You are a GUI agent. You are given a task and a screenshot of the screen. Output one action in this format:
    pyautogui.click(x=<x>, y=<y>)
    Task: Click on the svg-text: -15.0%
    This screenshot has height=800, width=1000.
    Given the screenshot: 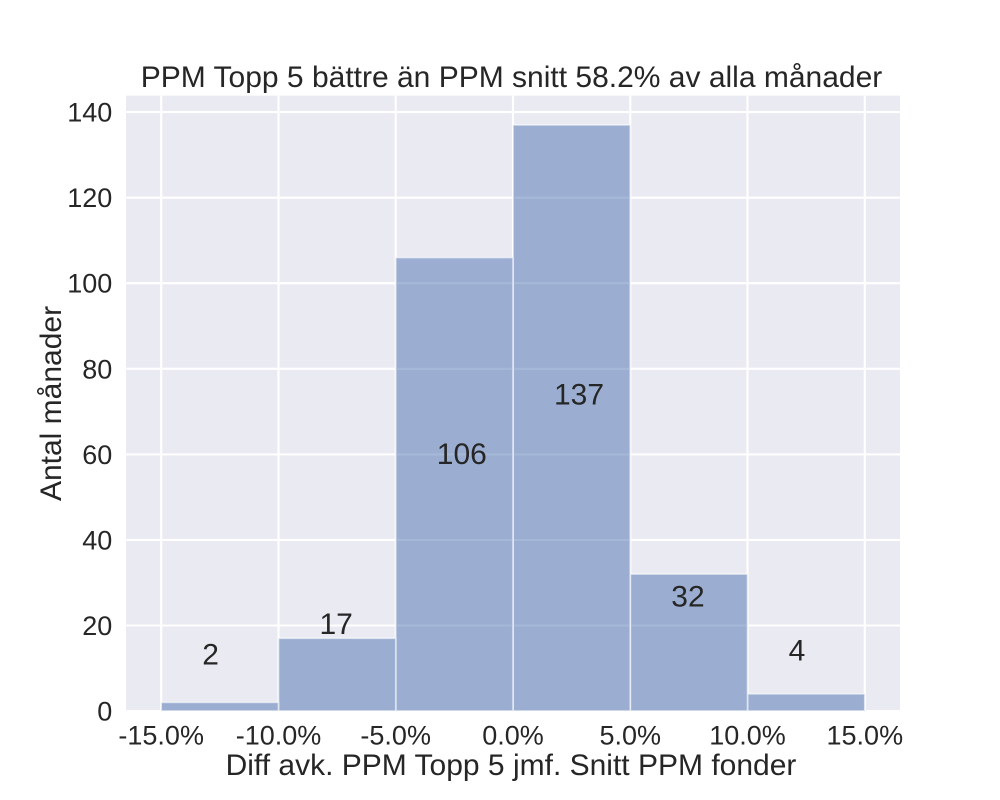 What is the action you would take?
    pyautogui.click(x=161, y=736)
    